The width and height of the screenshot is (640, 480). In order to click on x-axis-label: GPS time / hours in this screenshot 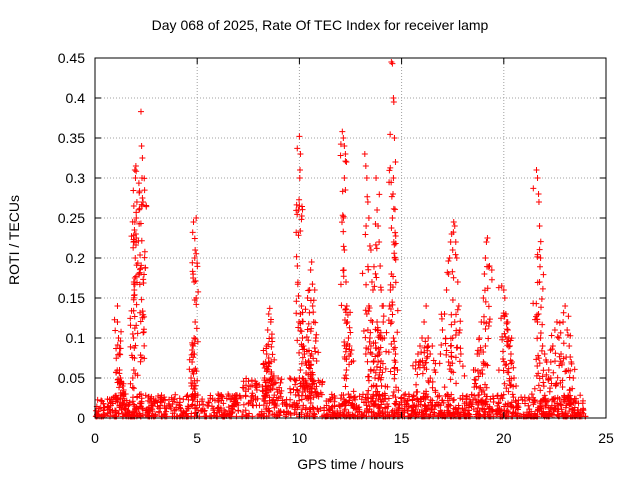, I will do `click(350, 464)`.